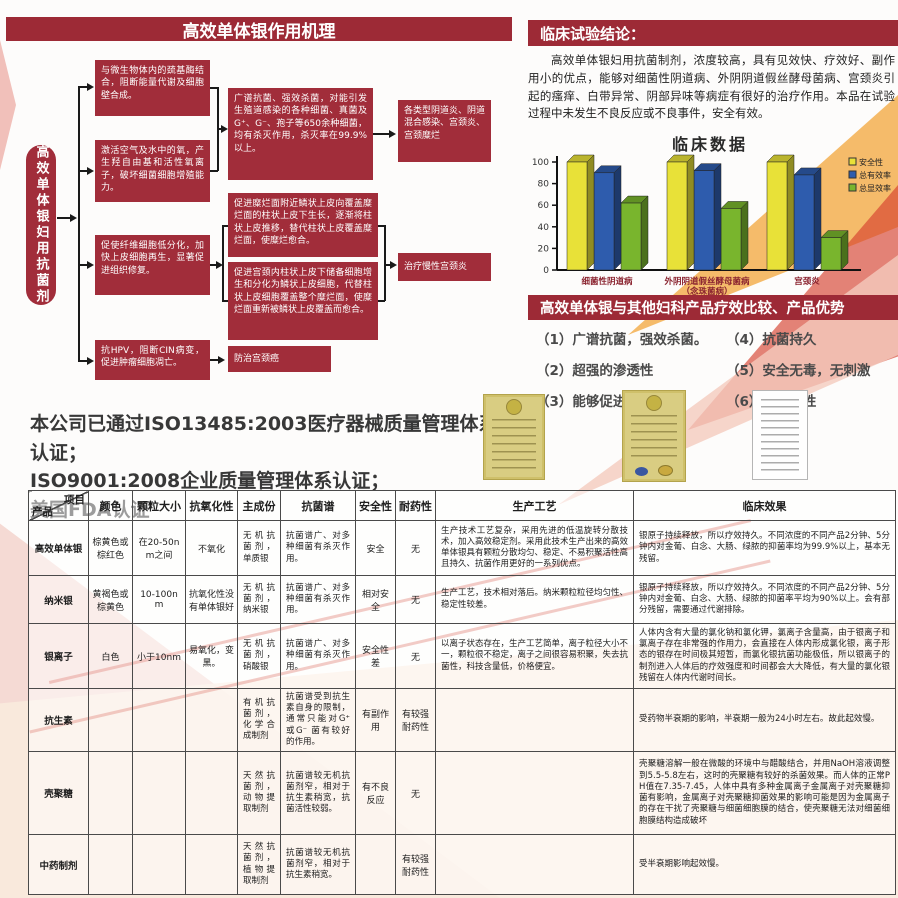  What do you see at coordinates (318, 865) in the screenshot?
I see `table-cell: 抗菌谱较无机抗菌剂窄，相对于抗生素稍宽。` at bounding box center [318, 865].